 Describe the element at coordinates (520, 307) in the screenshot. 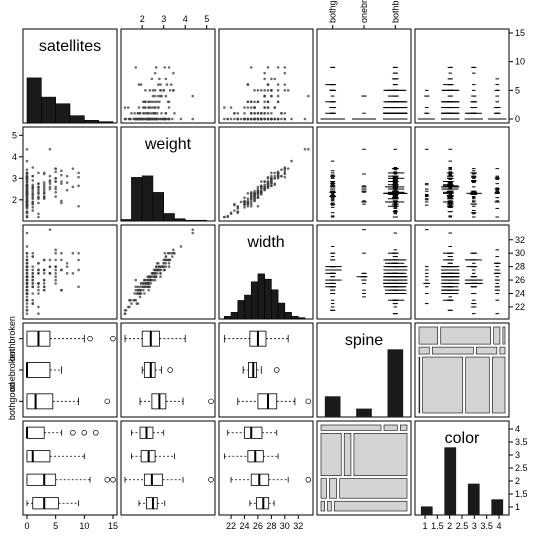

I see `width-y-tick-label: 22` at that location.